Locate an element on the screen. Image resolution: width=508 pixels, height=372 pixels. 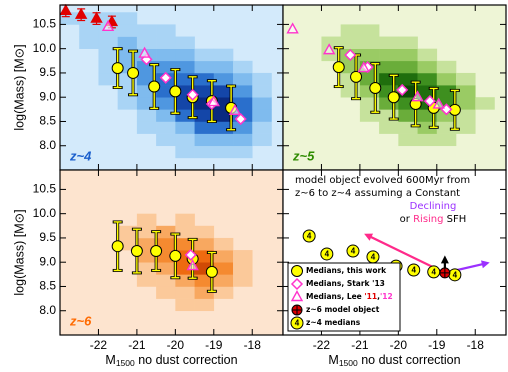
legend-label-part: z~4 medians is located at coordinates (333, 322).